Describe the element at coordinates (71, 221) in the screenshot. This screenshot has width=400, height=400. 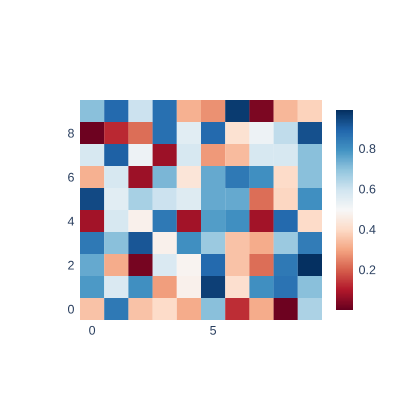
I see `y-tick-label: 4` at that location.